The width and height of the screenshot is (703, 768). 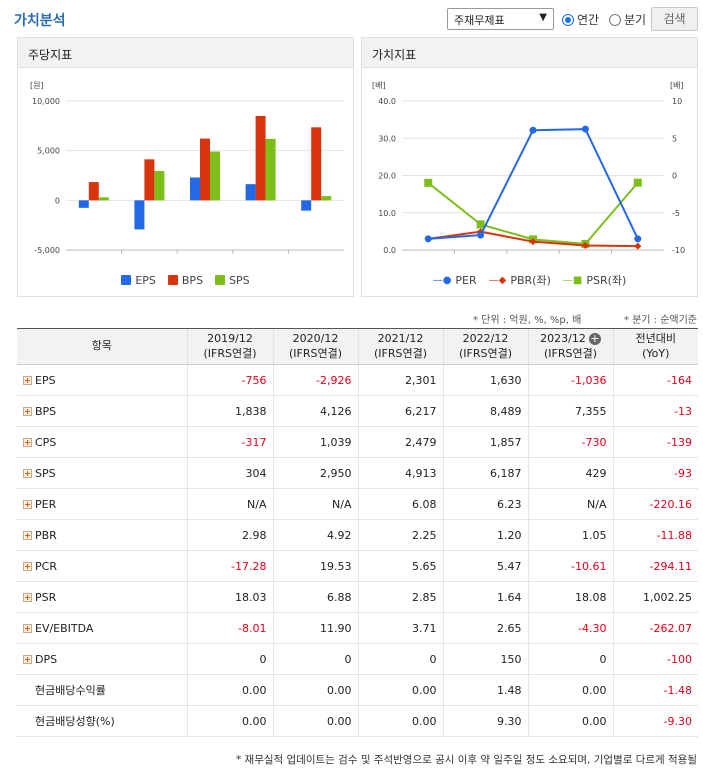 I want to click on line-chart-legend: —● PER —◆ PBR(좌) —■ PSR(좌), so click(x=529, y=280).